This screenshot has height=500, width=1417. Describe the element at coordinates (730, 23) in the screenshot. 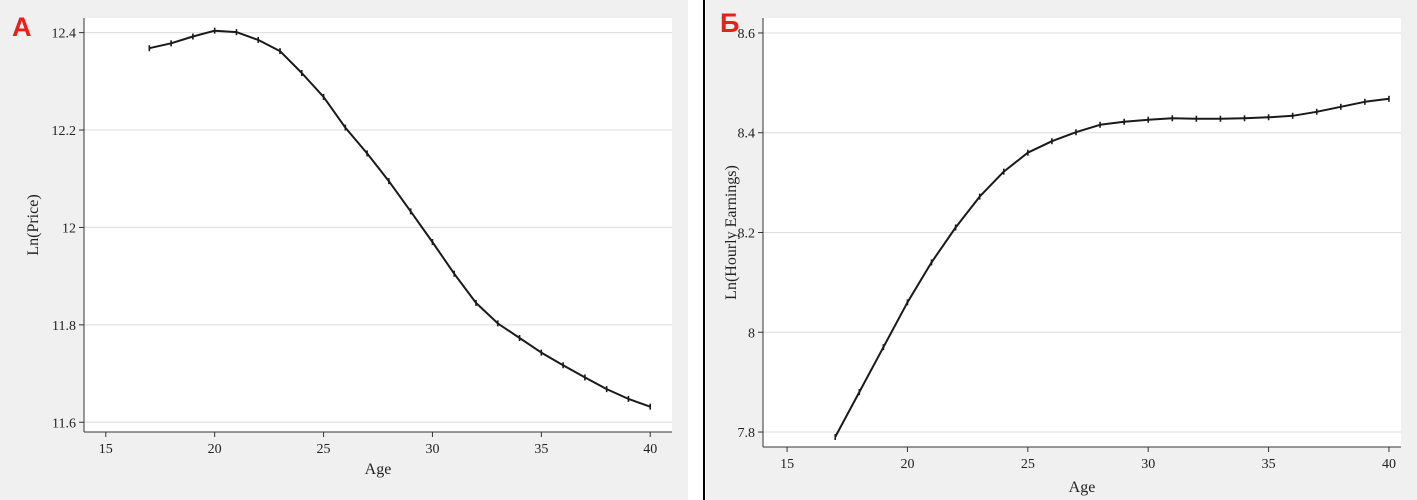

I see `panel-b-letter: Б` at that location.